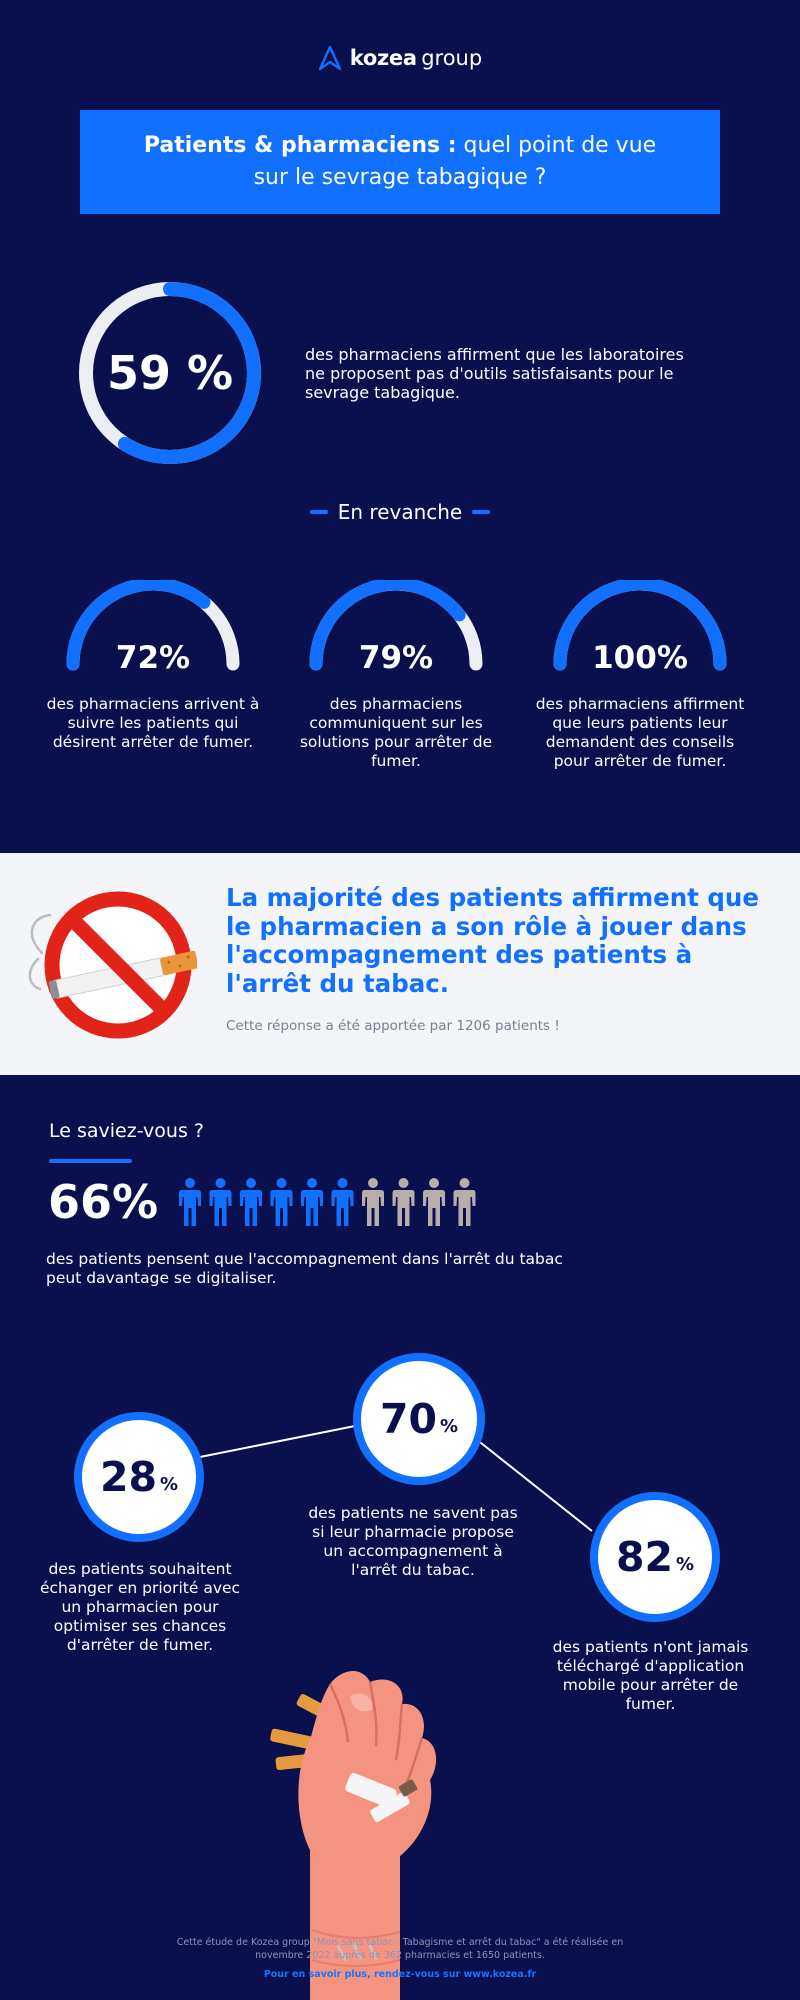 Image resolution: width=800 pixels, height=2000 pixels. I want to click on title-rest: quel point de vue, so click(556, 145).